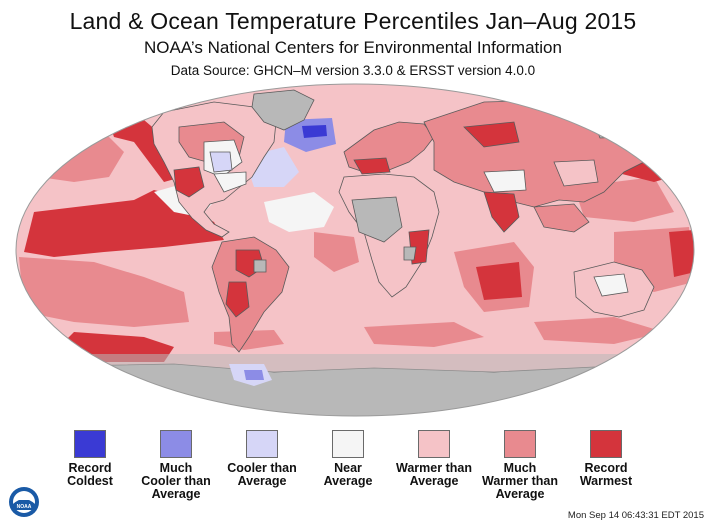 This screenshot has width=706, height=524. Describe the element at coordinates (681, 253) in the screenshot. I see `w-pacific-record-warm` at that location.